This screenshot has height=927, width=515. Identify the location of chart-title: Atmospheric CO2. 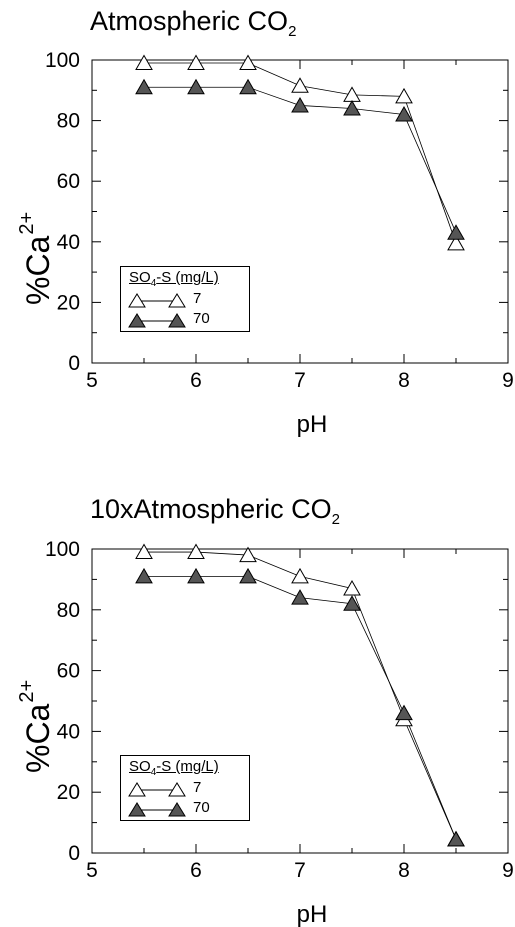
(193, 23).